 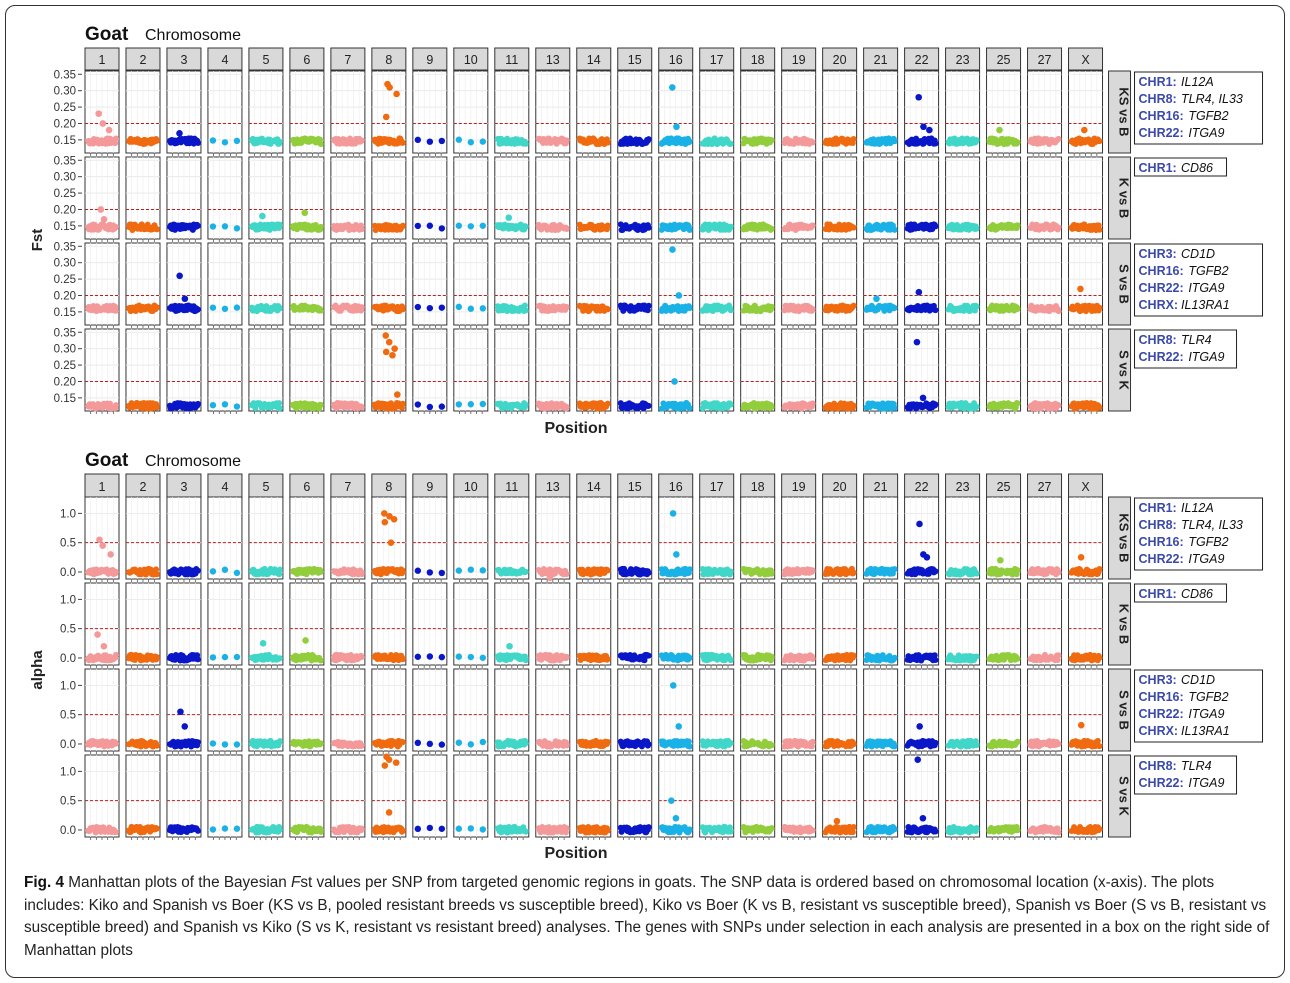 What do you see at coordinates (1086, 199) in the screenshot?
I see `panel-KvsB-chr-X` at bounding box center [1086, 199].